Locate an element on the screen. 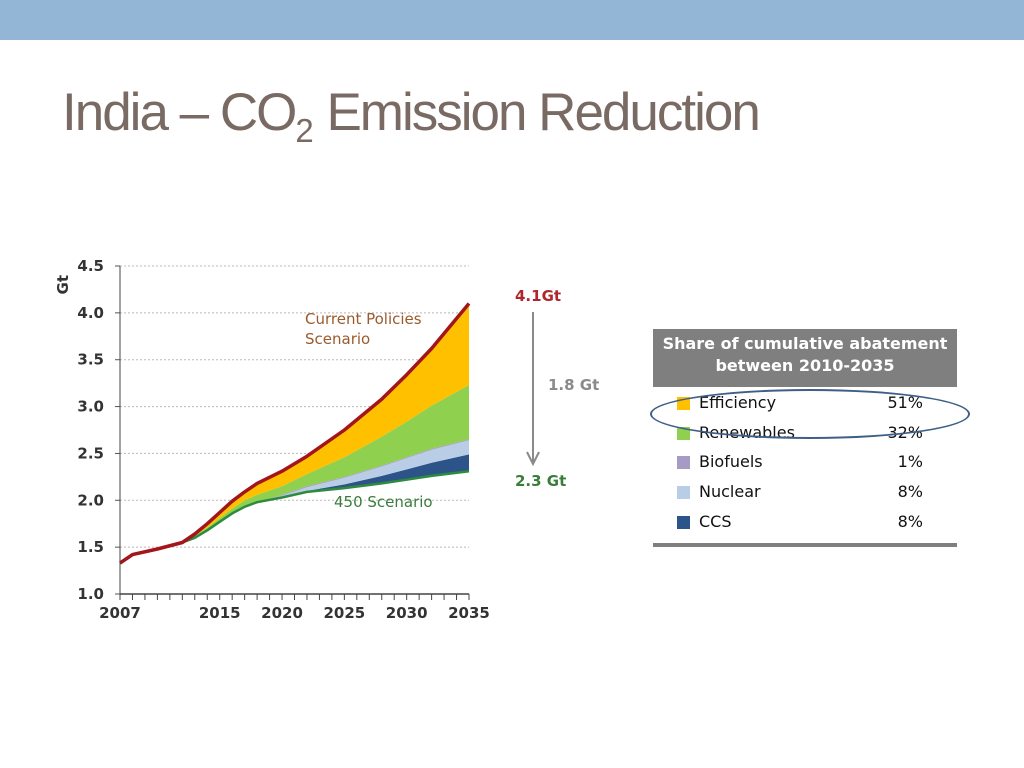  legend-name: CCS is located at coordinates (715, 521).